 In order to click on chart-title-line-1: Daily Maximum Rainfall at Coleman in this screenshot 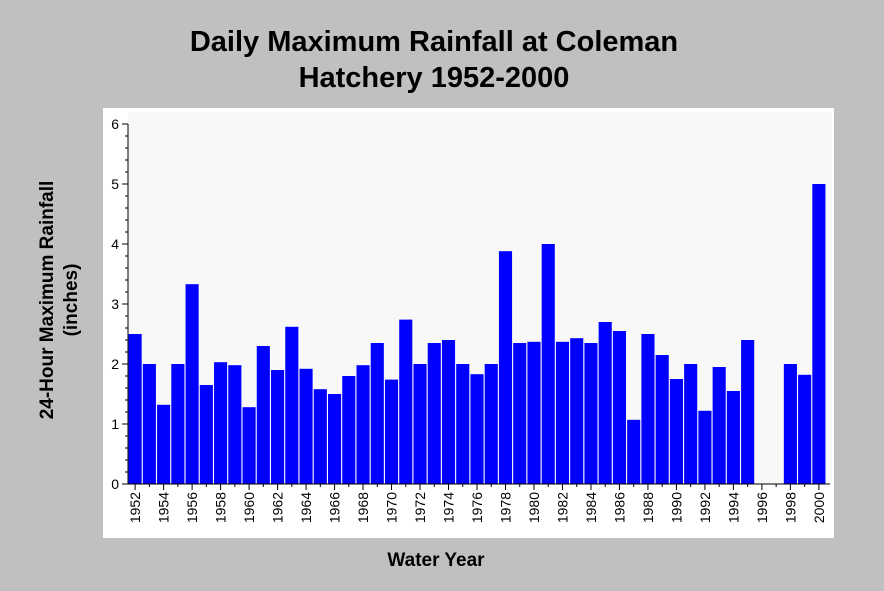, I will do `click(434, 42)`.